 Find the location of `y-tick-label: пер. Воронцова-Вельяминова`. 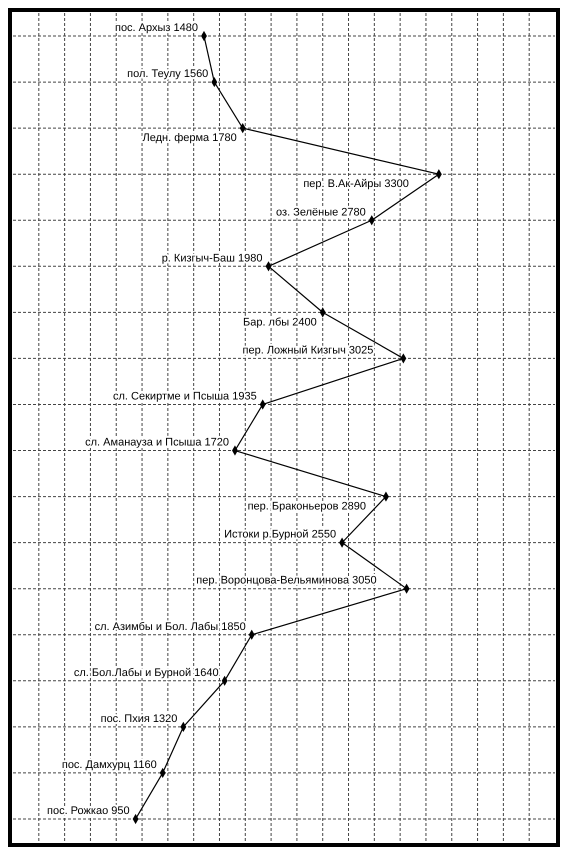

y-tick-label: пер. Воронцова-Вельяминова is located at coordinates (273, 580).